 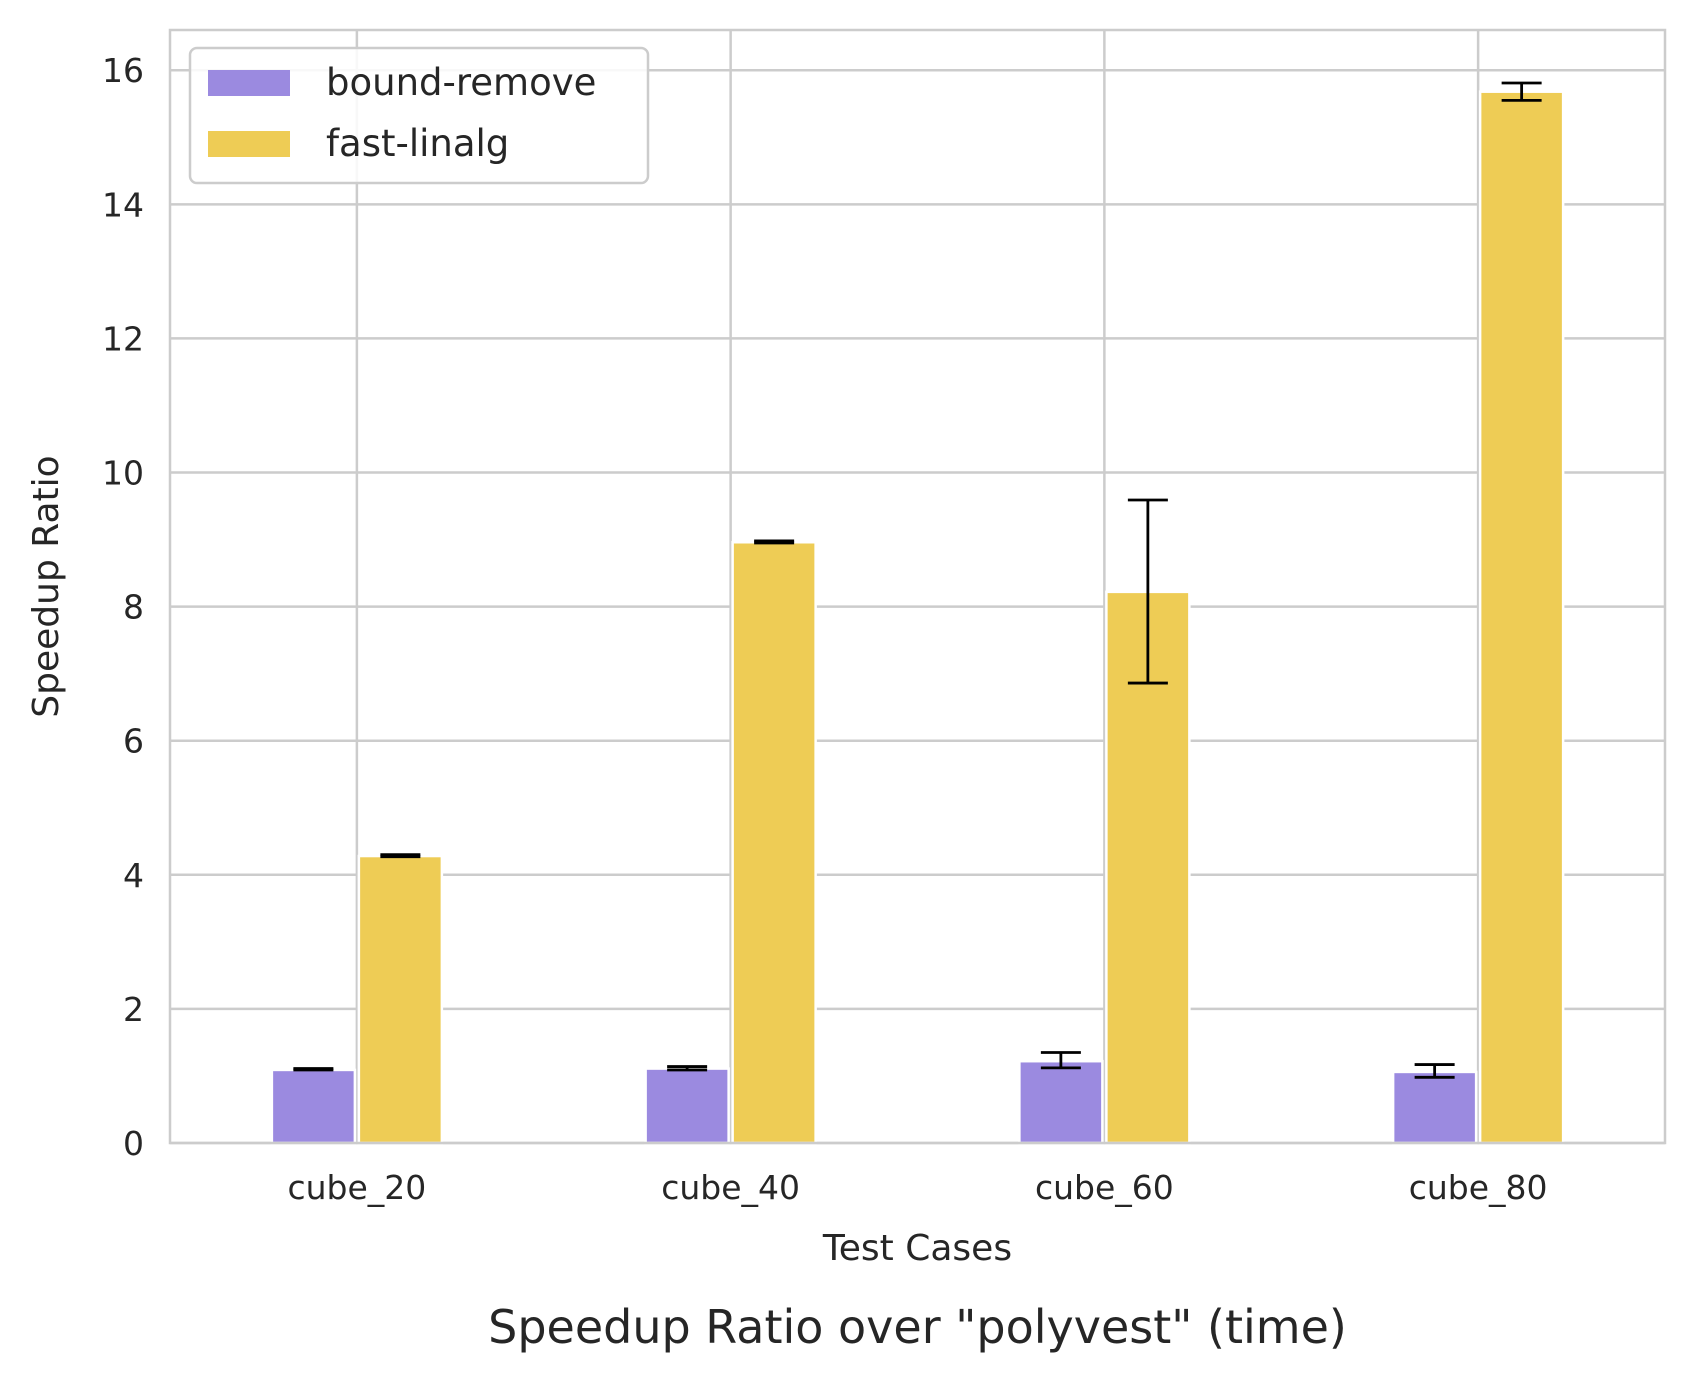 What do you see at coordinates (917, 1248) in the screenshot?
I see `x-axis-label: Test Cases` at bounding box center [917, 1248].